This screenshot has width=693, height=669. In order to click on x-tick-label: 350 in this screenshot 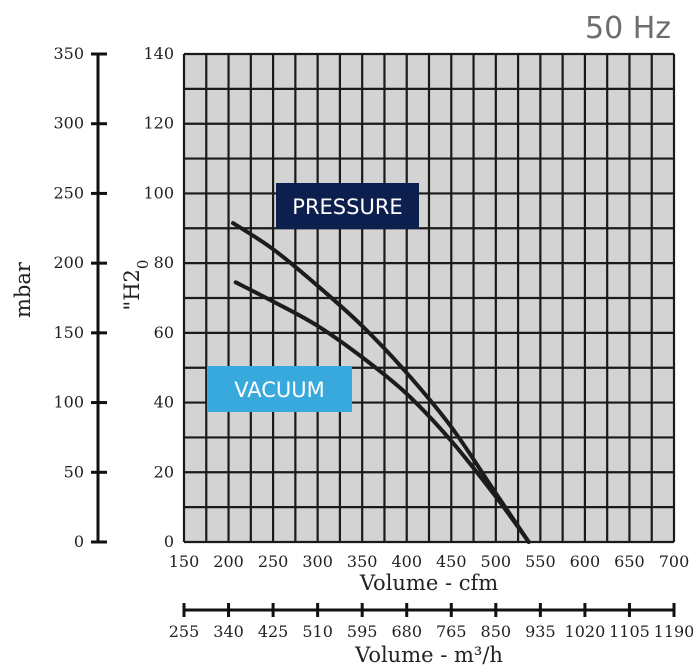, I will do `click(362, 561)`.